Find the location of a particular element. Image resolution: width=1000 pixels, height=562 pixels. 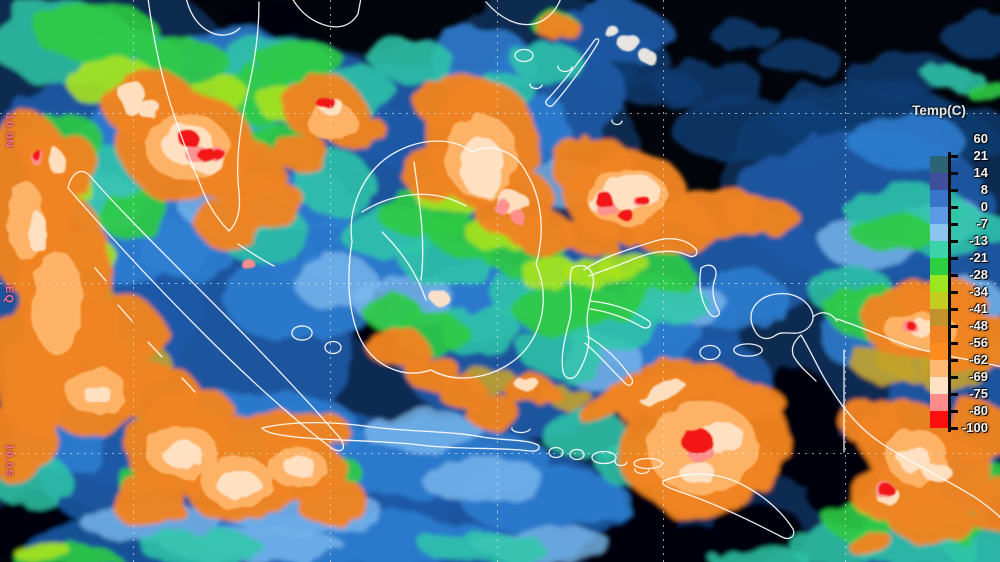

colorbar-tick-label: -56 is located at coordinates (978, 342).